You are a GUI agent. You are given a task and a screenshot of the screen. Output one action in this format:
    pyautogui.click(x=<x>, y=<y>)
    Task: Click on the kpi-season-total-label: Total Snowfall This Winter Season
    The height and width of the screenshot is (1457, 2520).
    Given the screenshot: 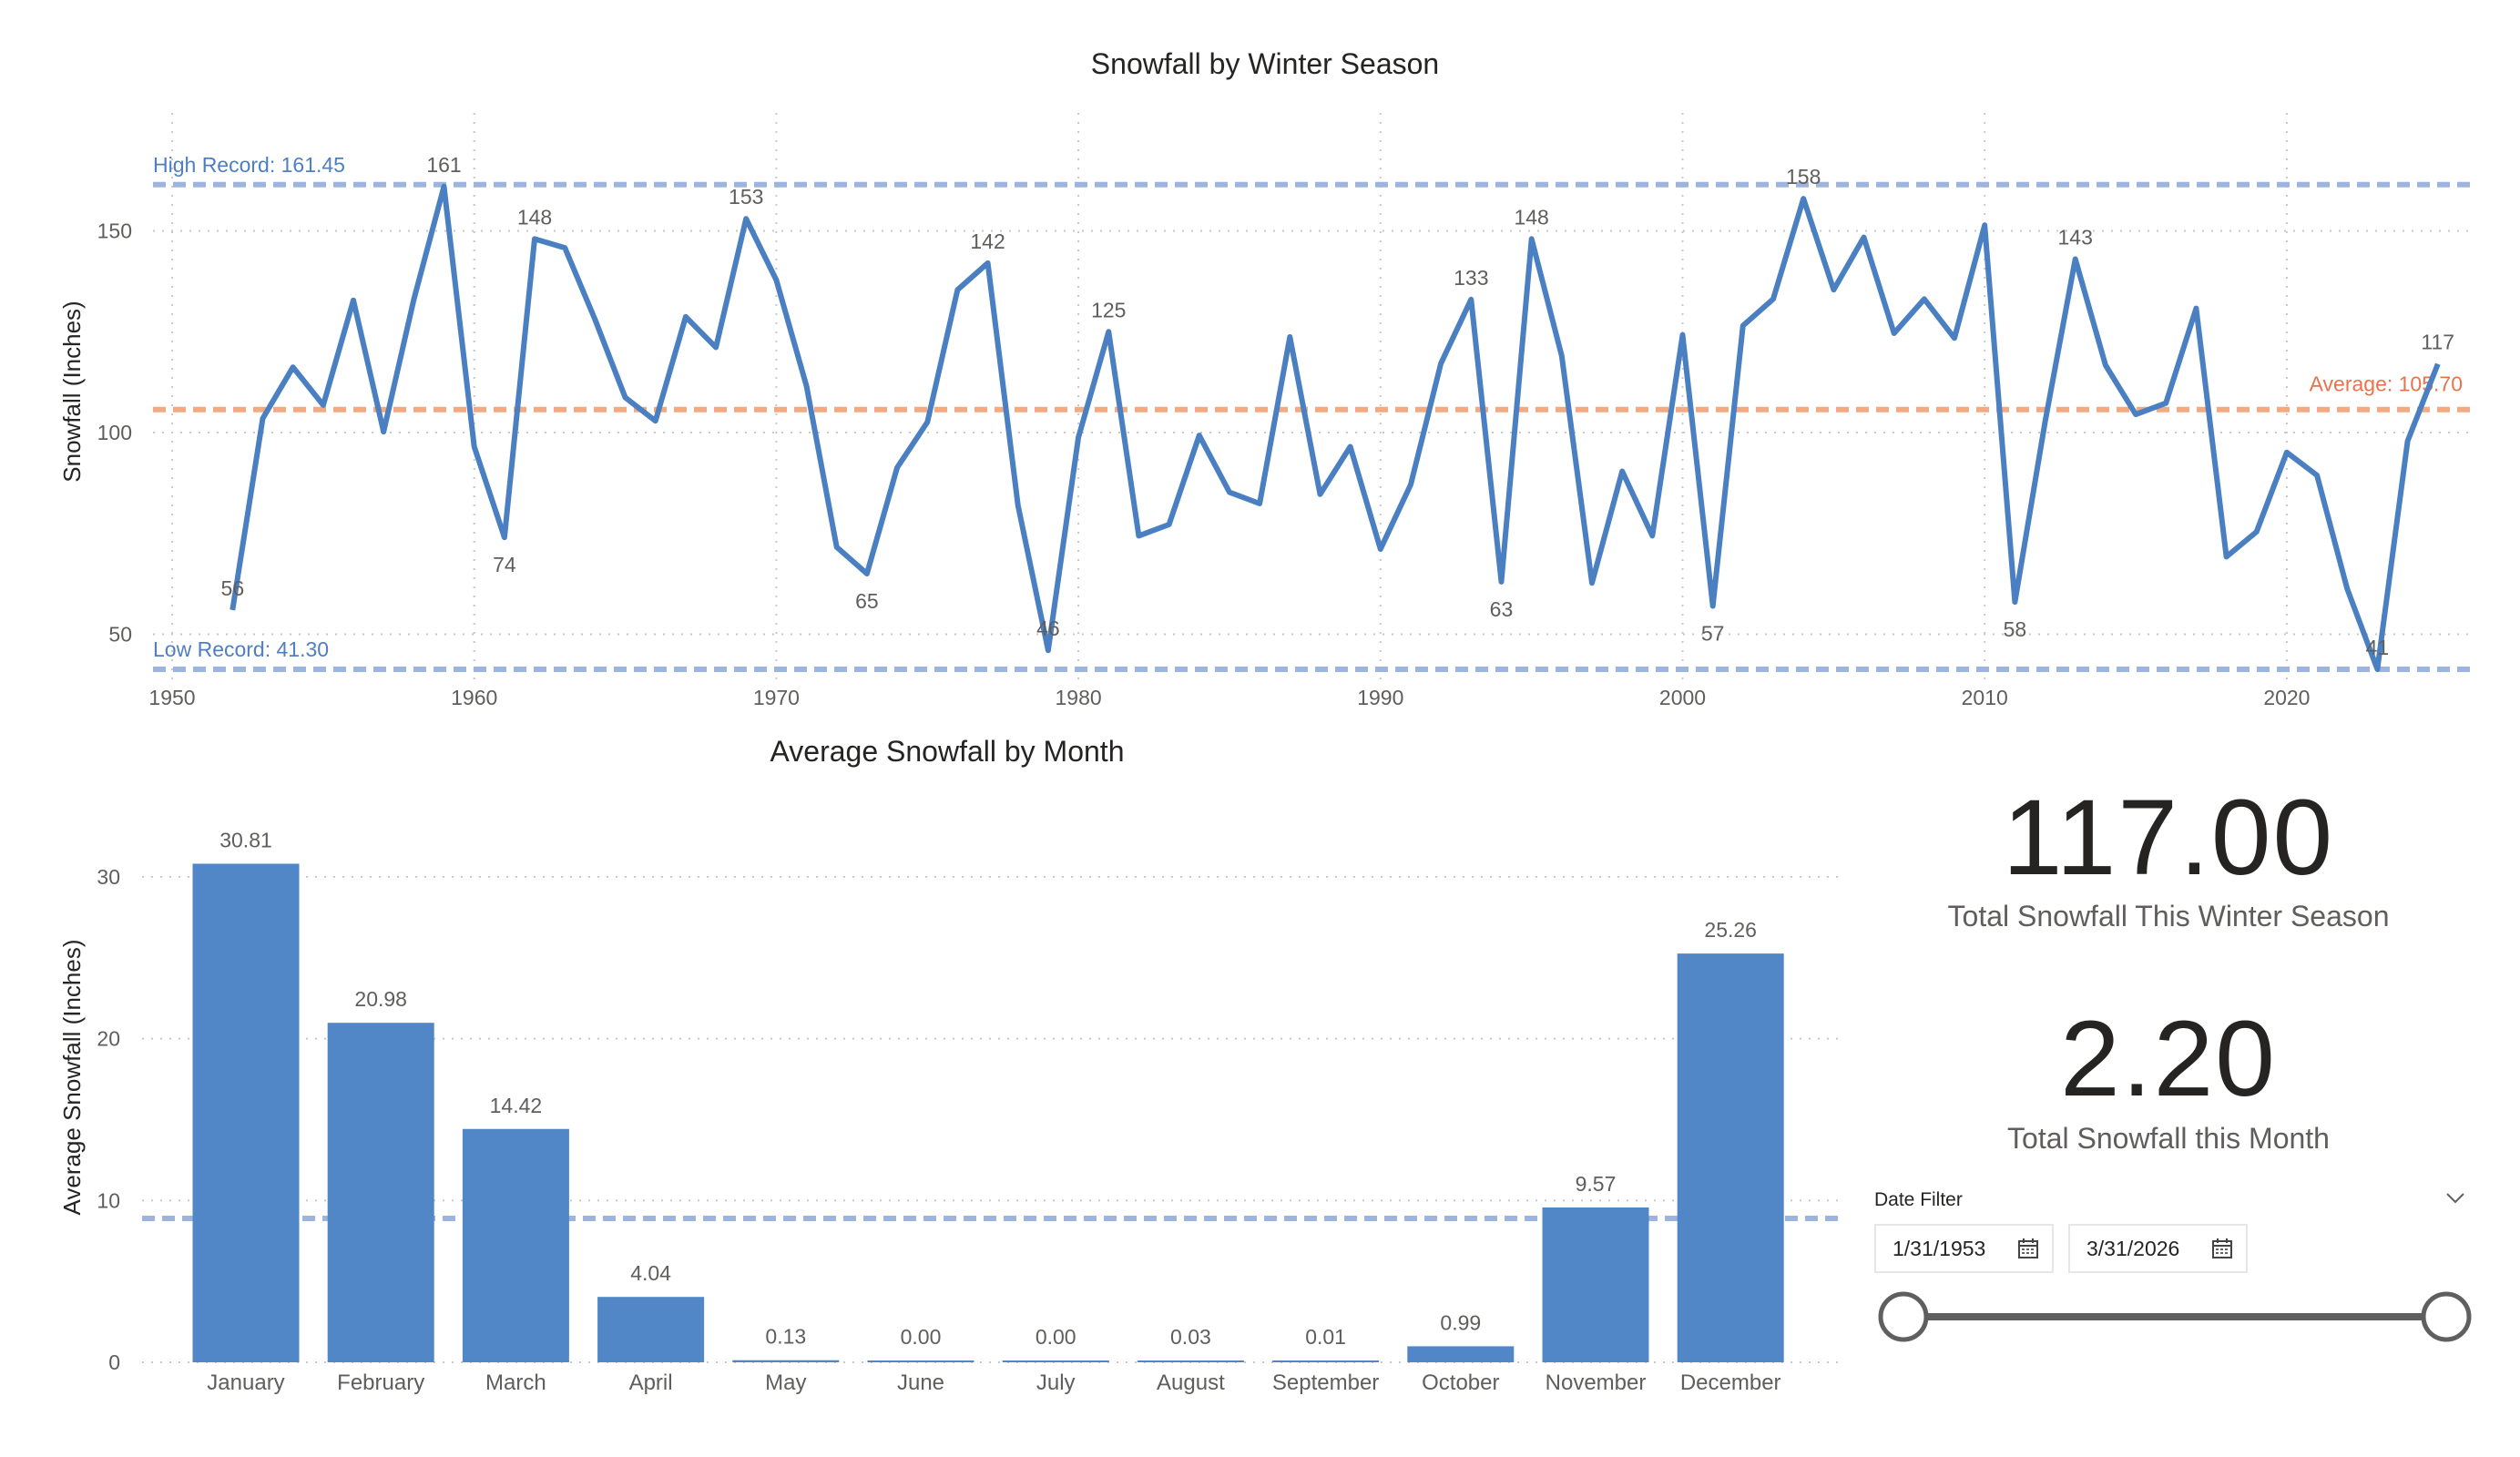 What is the action you would take?
    pyautogui.click(x=2168, y=916)
    